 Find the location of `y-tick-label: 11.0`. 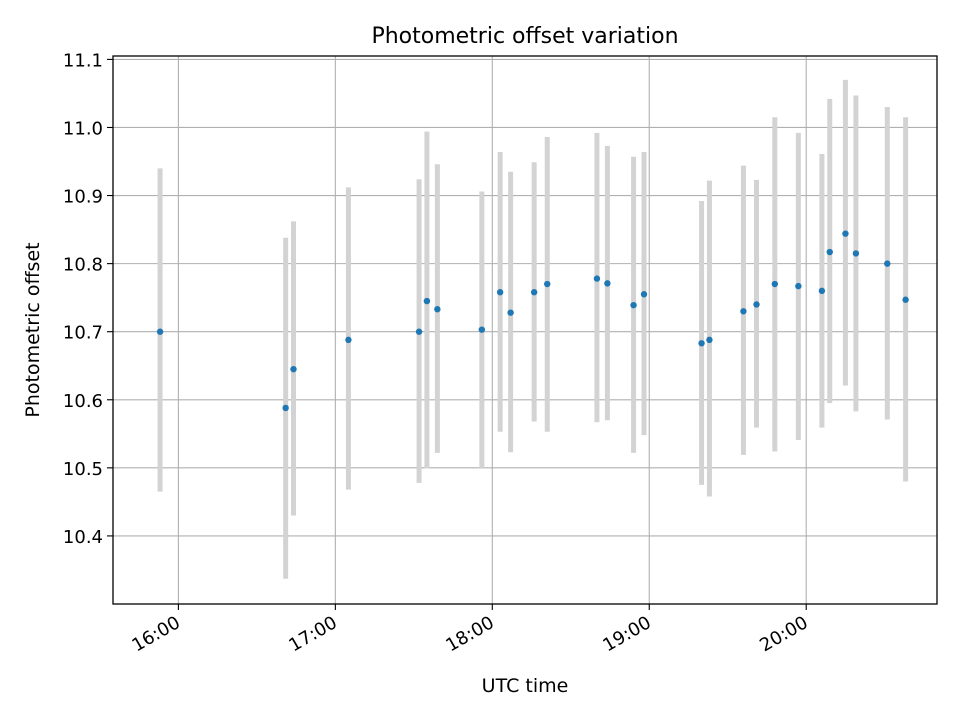

y-tick-label: 11.0 is located at coordinates (83, 128).